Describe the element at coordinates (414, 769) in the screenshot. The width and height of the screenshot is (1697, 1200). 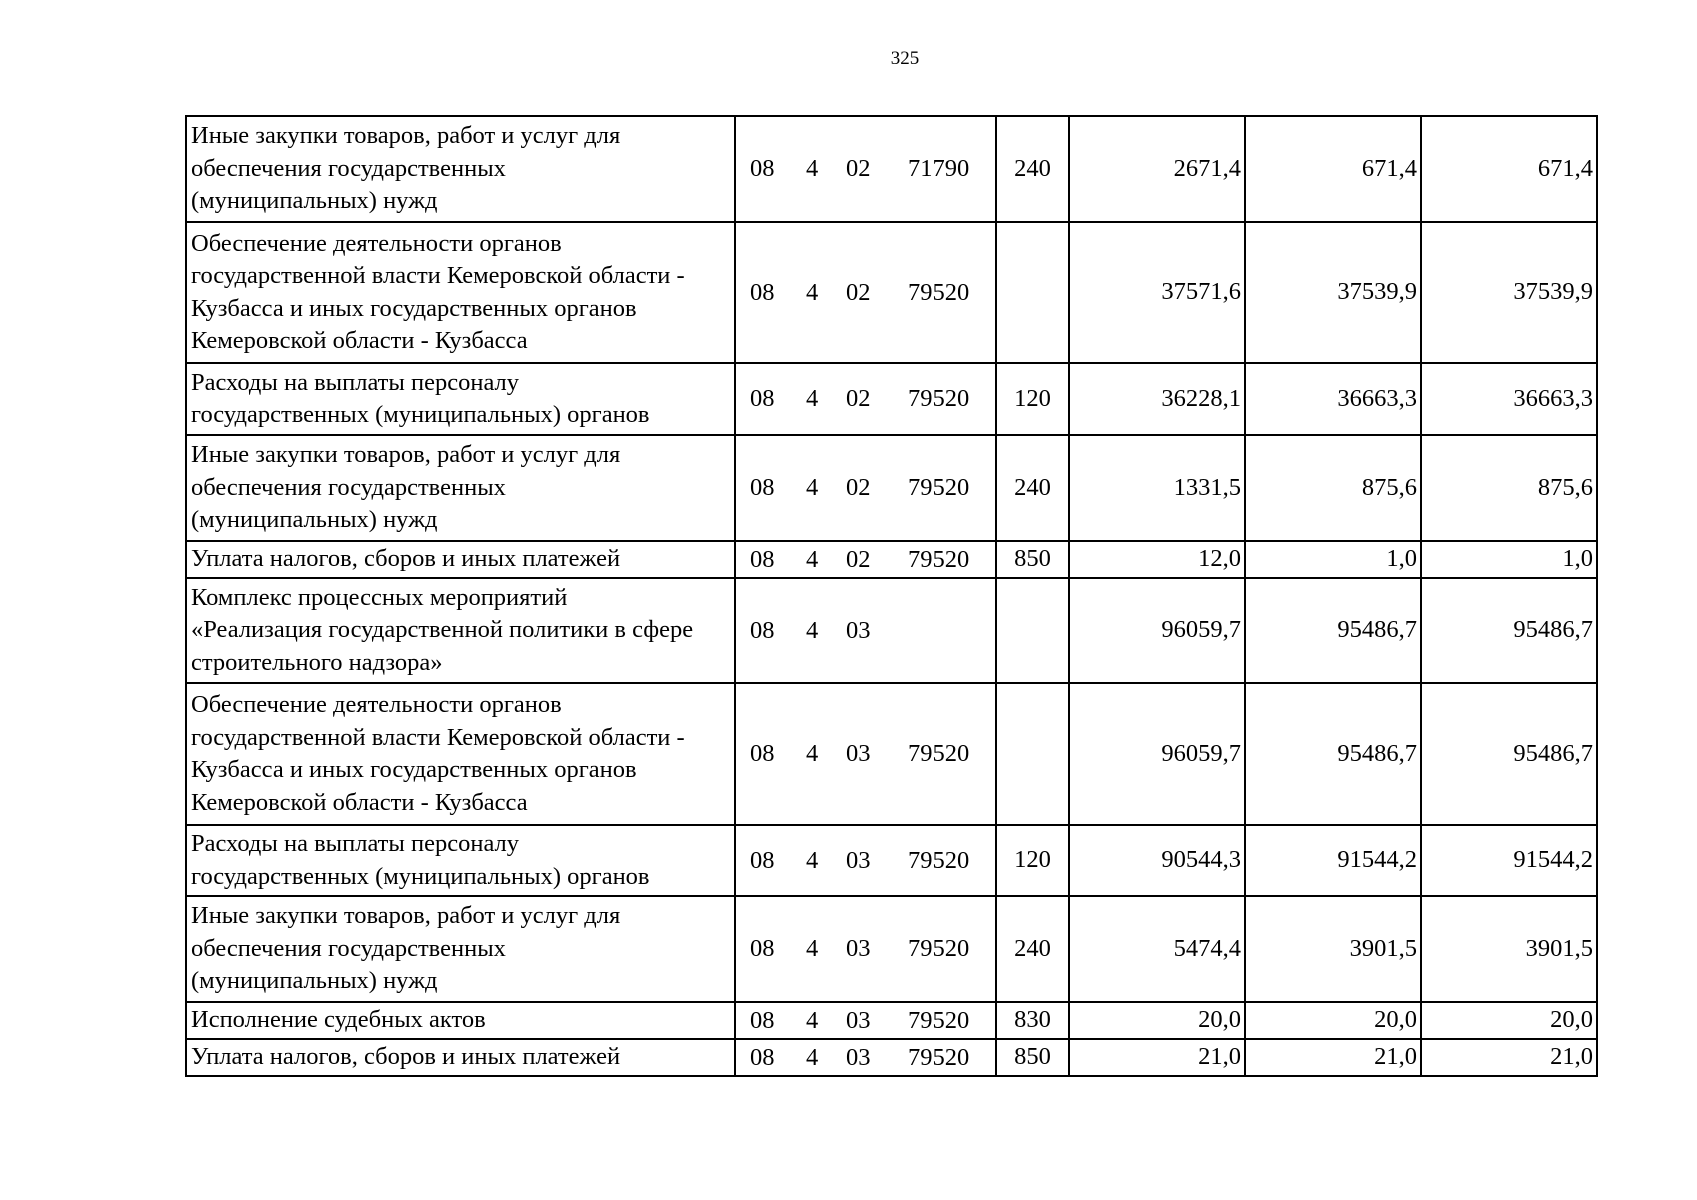
I see `name-line: Кузбасса и иных государственных органов` at that location.